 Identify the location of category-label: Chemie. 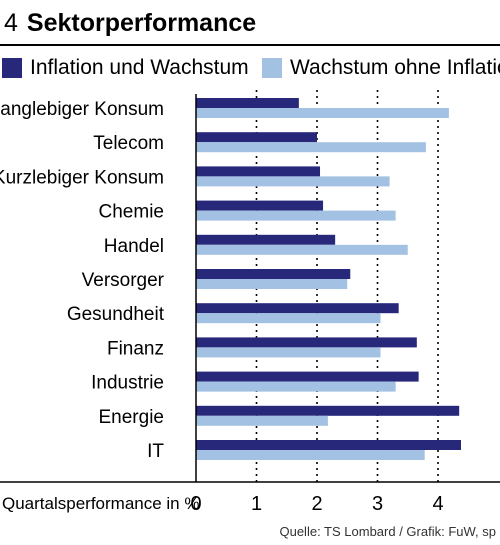
(131, 212).